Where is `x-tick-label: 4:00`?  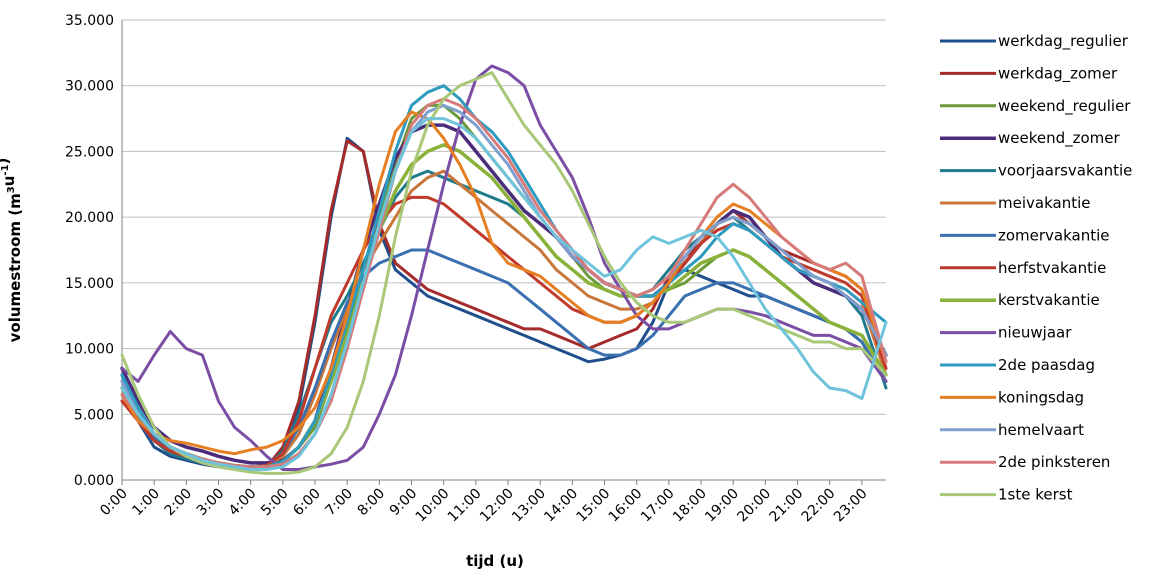
x-tick-label: 4:00 is located at coordinates (243, 503).